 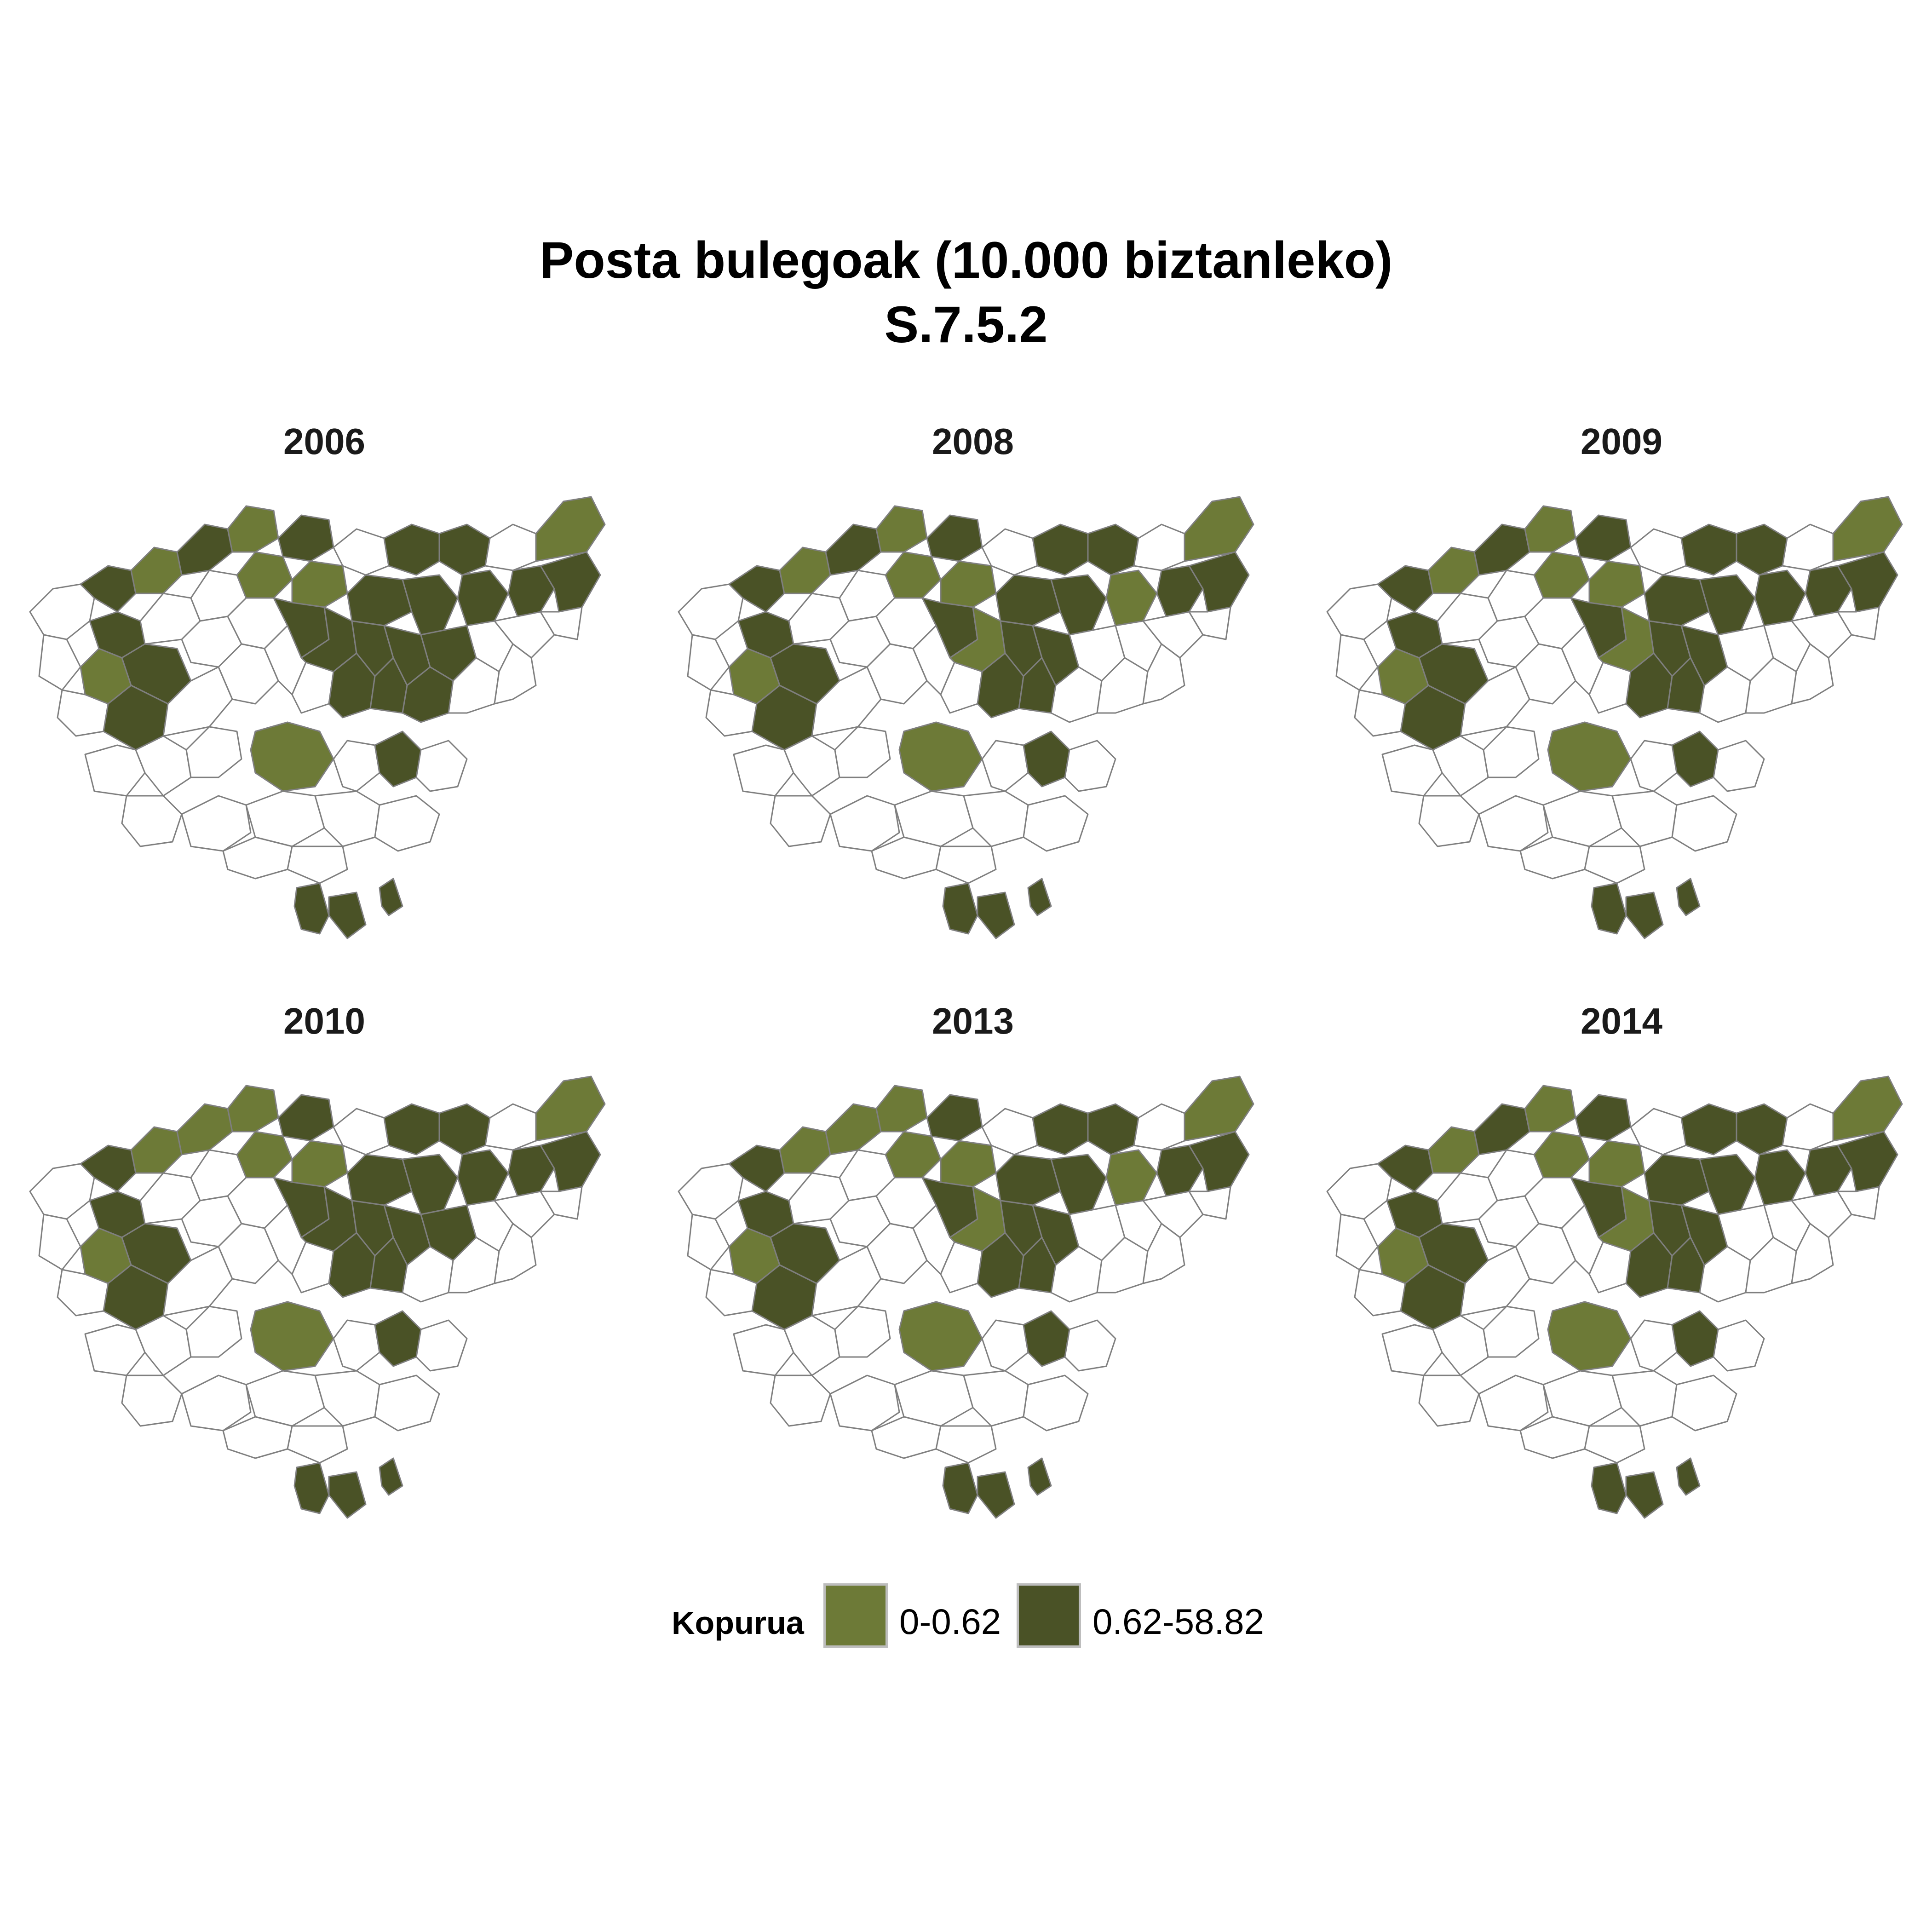 What do you see at coordinates (973, 685) in the screenshot?
I see `map-panel-2008: 2008` at bounding box center [973, 685].